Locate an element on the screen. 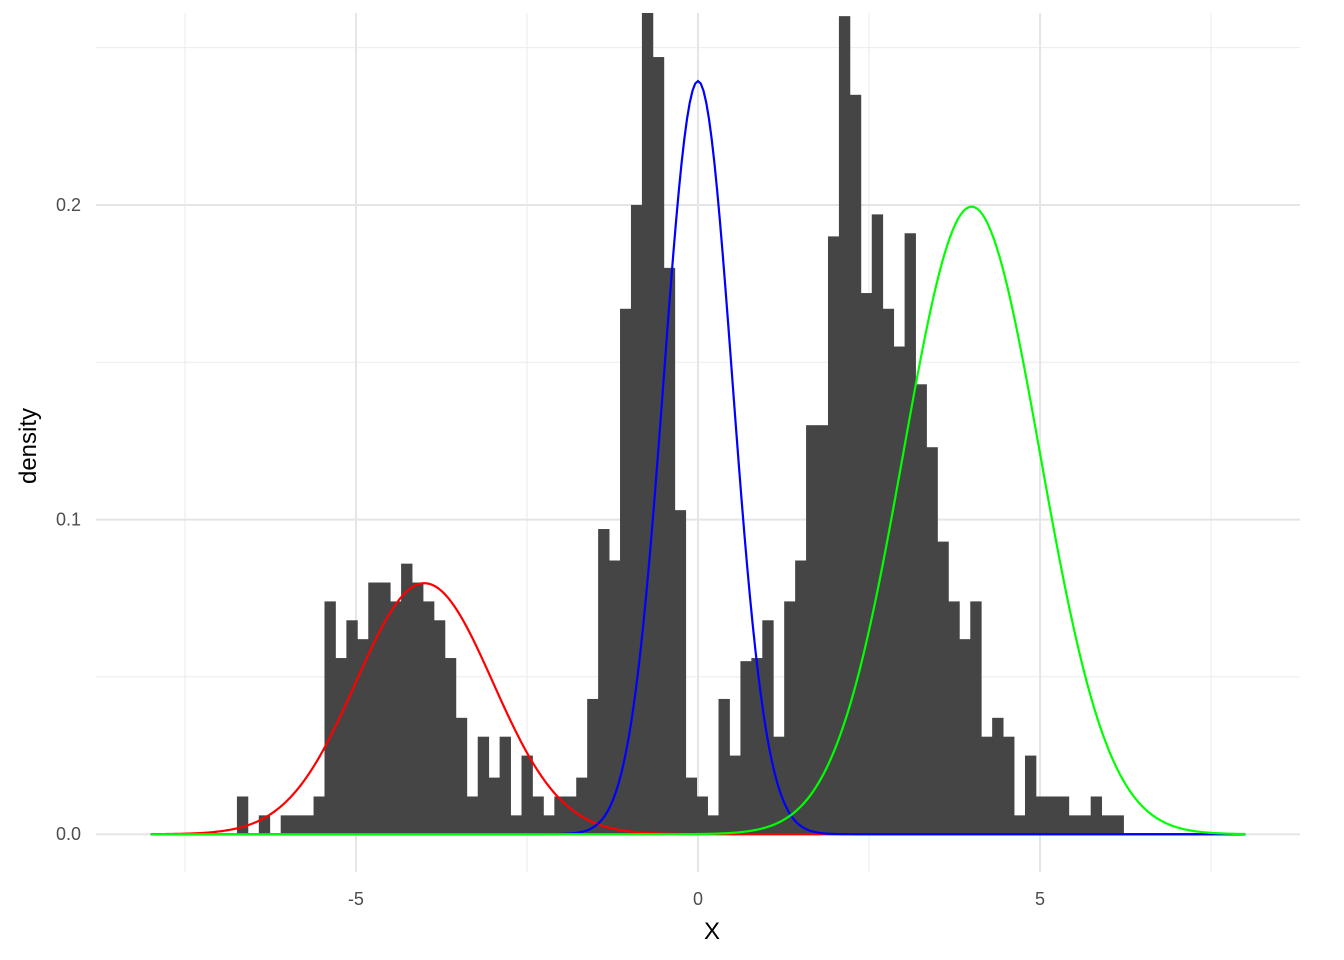 This screenshot has width=1344, height=960. x-tick-label: 5 is located at coordinates (1040, 899).